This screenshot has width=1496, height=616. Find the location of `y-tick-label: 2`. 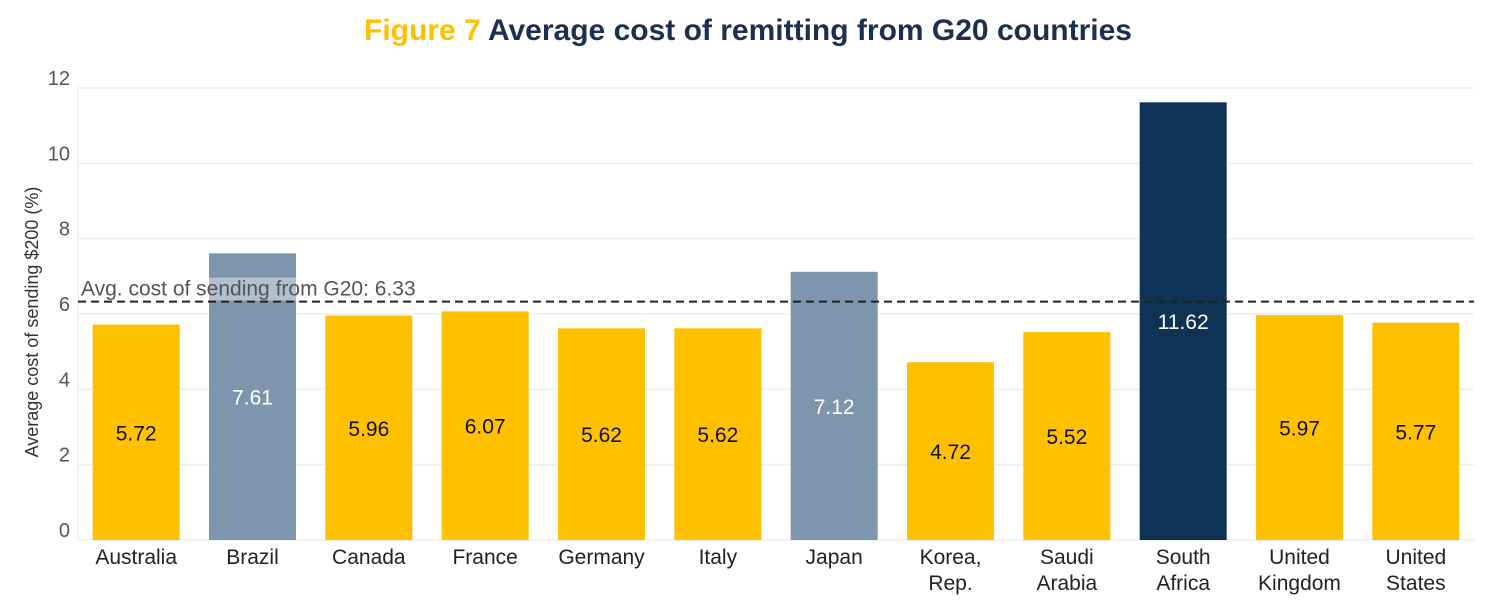

y-tick-label: 2 is located at coordinates (64, 456).